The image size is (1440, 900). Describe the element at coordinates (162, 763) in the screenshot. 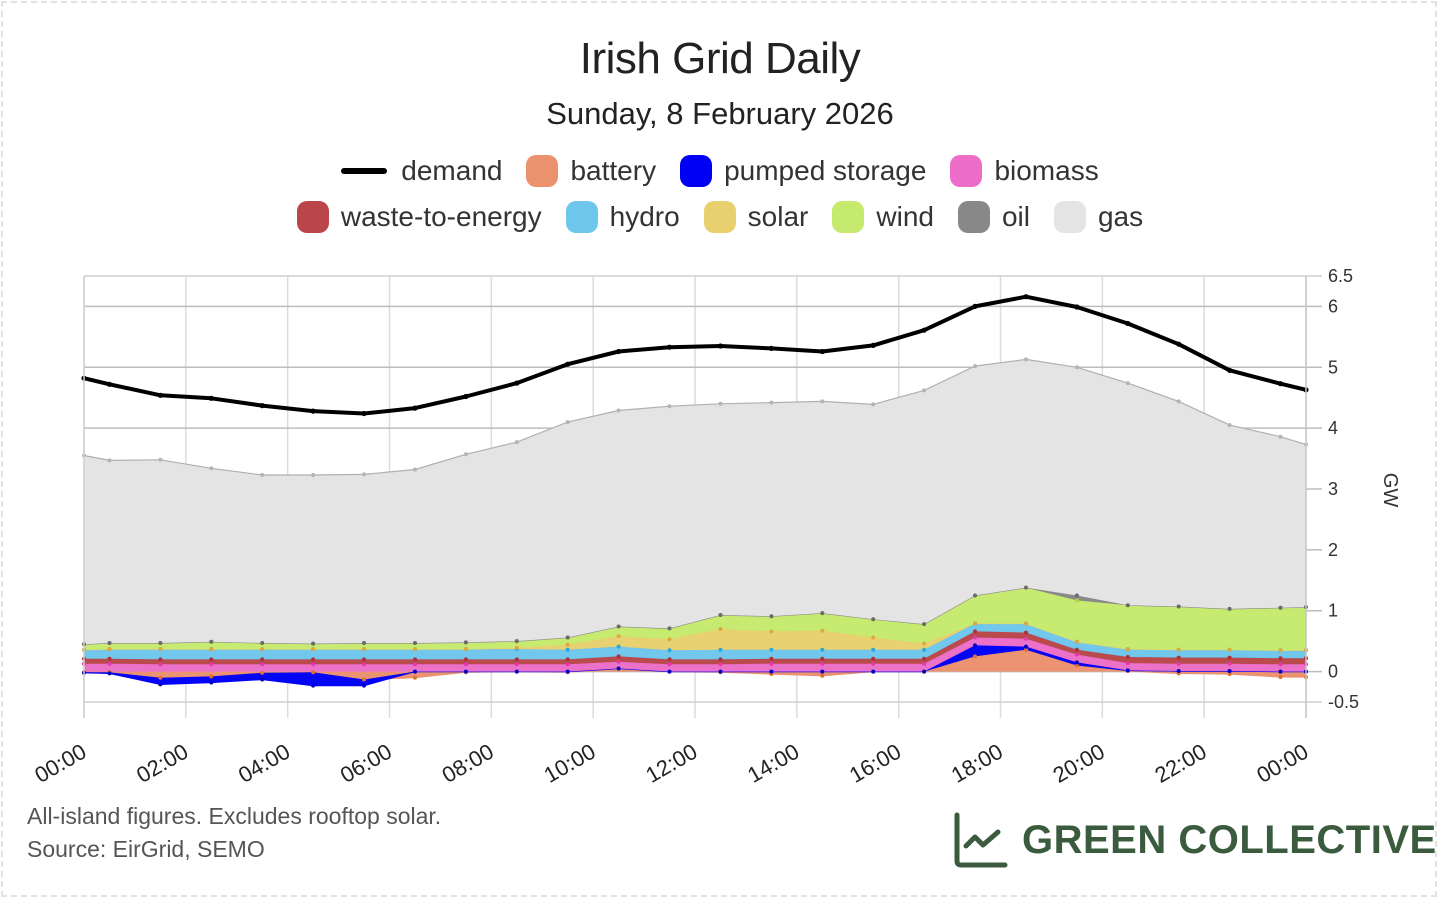

I see `x-tick-label: 02:00` at that location.